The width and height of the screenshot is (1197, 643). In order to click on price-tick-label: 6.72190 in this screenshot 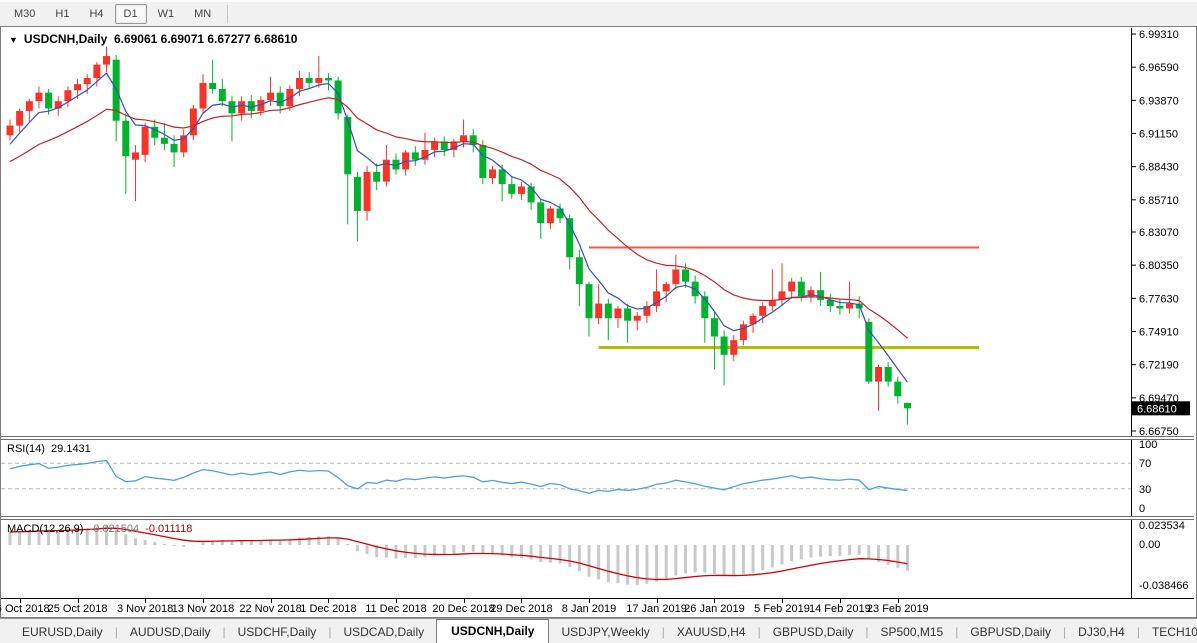, I will do `click(1159, 366)`.